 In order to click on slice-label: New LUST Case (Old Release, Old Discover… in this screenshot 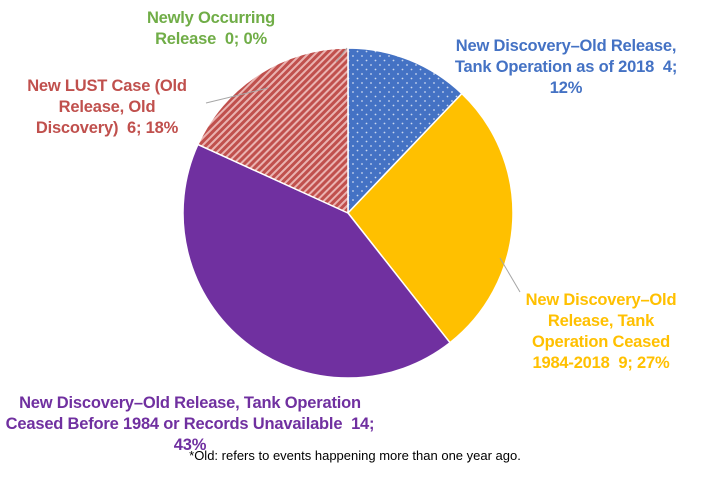, I will do `click(107, 107)`.